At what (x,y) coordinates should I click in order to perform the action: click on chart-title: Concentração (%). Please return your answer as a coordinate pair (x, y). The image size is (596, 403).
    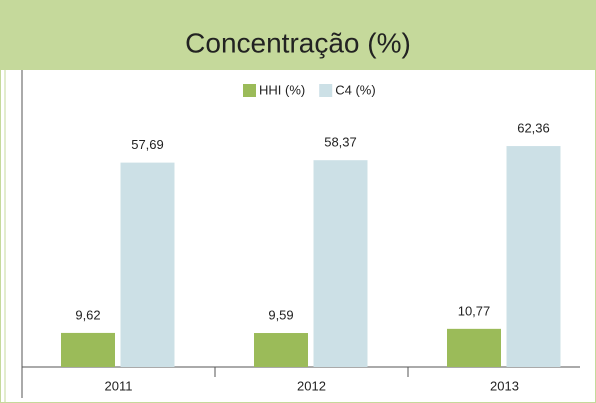
    Looking at the image, I should click on (298, 42).